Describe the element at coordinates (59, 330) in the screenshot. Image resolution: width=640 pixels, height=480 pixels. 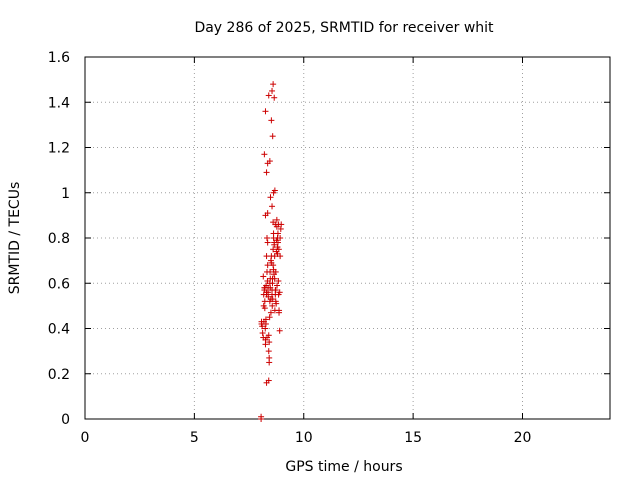
I see `y-tick-label: 0.4` at that location.